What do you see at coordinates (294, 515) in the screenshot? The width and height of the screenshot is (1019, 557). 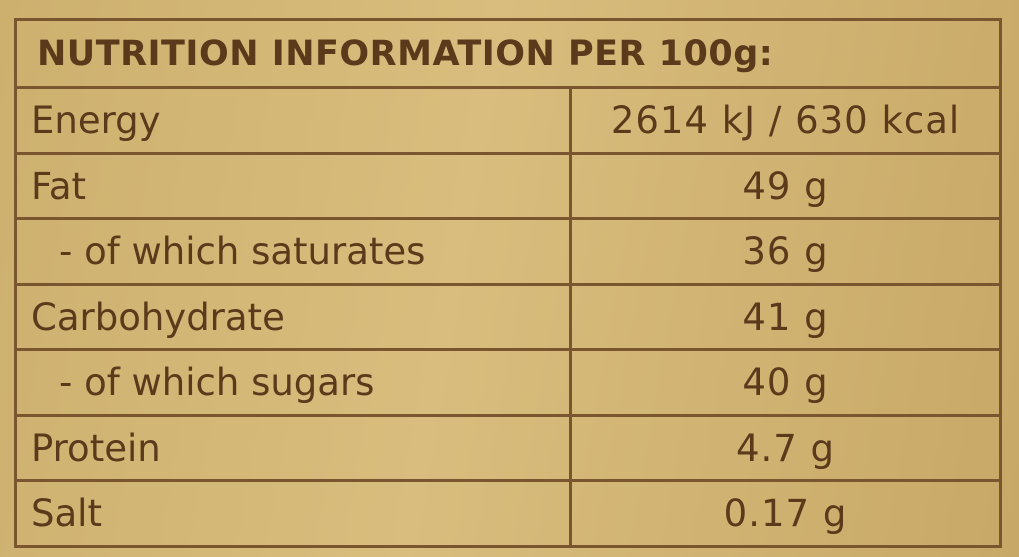 I see `nutrient-label: Salt` at bounding box center [294, 515].